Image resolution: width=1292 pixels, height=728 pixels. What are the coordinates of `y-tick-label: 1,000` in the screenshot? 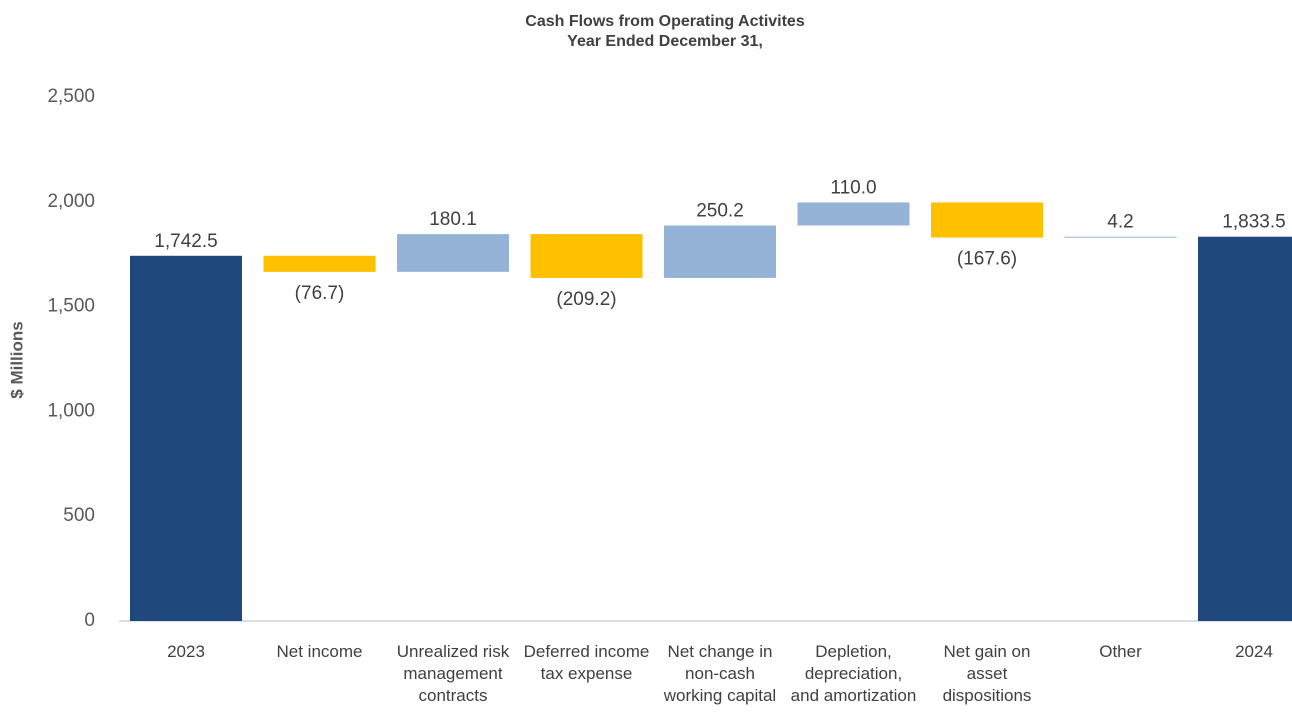 It's located at (71, 410).